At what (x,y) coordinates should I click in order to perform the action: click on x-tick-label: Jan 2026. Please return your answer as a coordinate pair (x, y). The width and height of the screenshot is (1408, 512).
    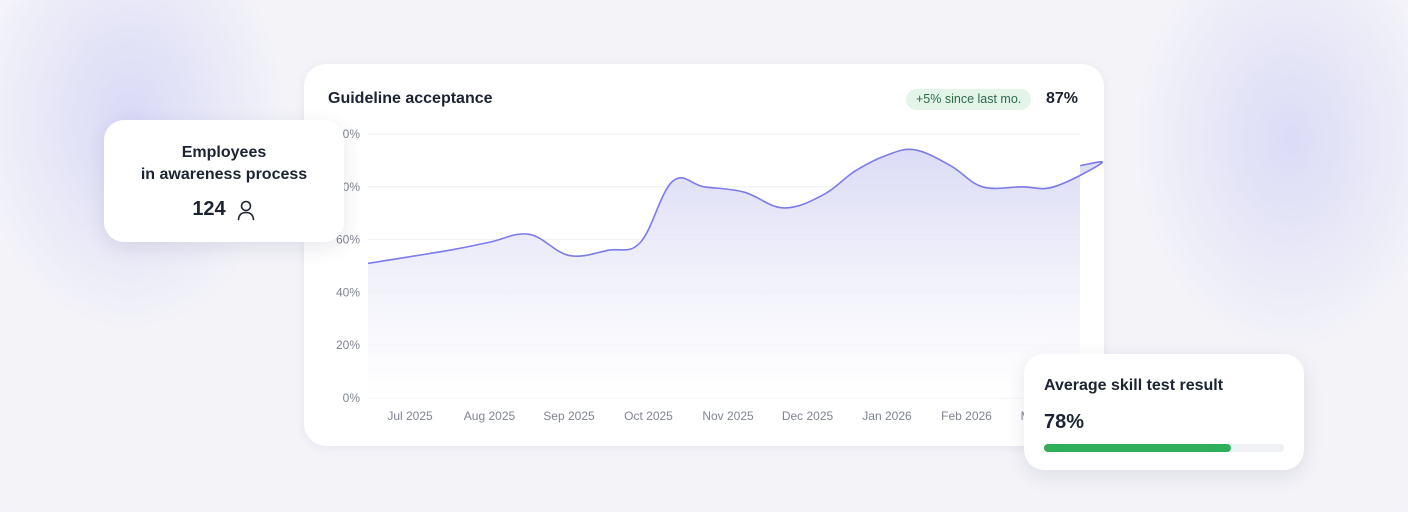
    Looking at the image, I should click on (887, 416).